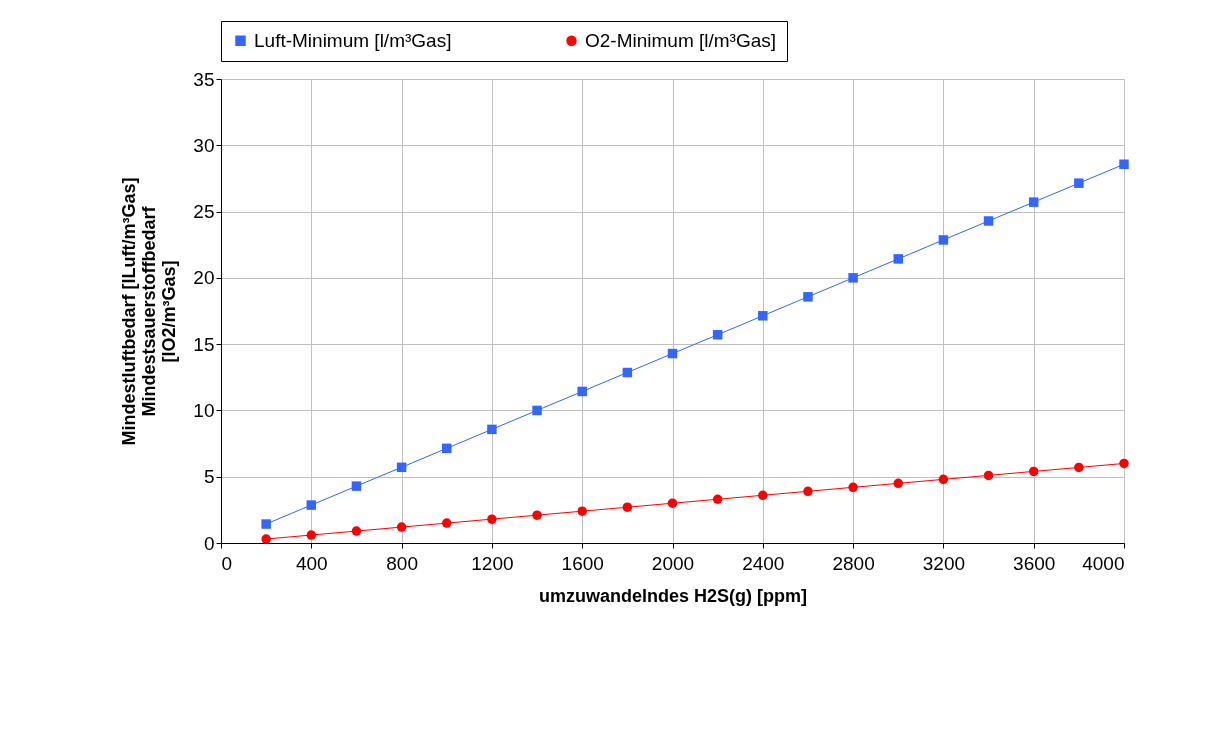 The width and height of the screenshot is (1211, 731). What do you see at coordinates (227, 563) in the screenshot?
I see `x-tick-label: 0` at bounding box center [227, 563].